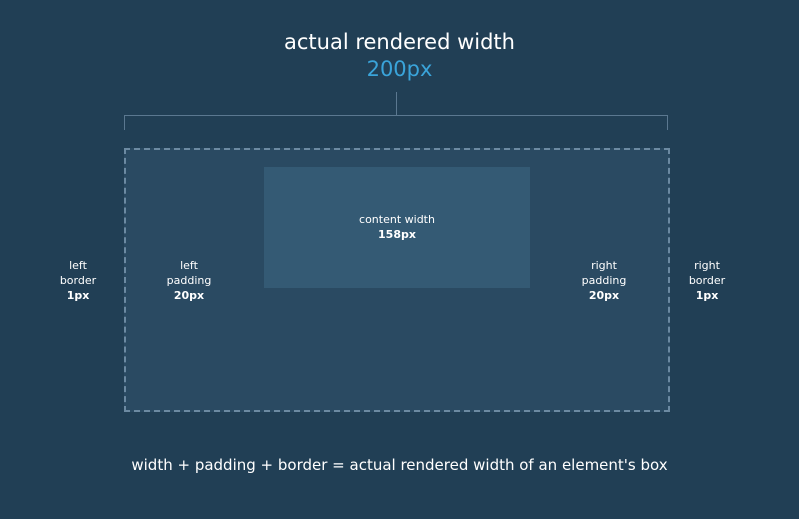  I want to click on content-width-value: 158px, so click(397, 234).